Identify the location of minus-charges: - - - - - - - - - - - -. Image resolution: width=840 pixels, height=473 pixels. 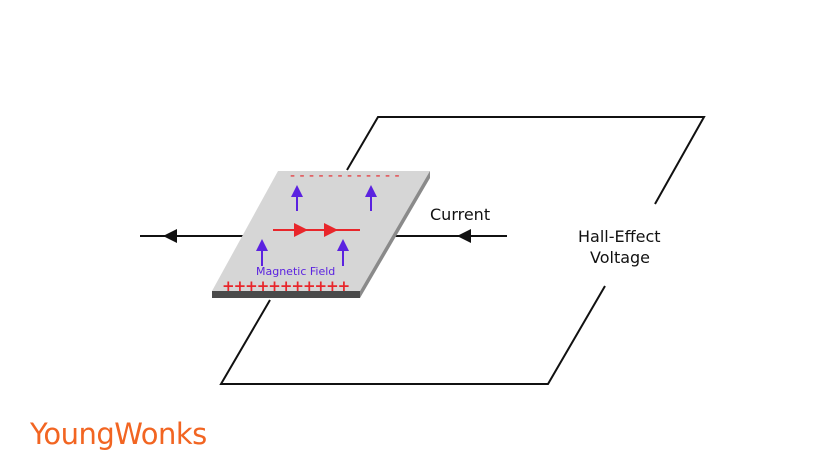
(345, 176).